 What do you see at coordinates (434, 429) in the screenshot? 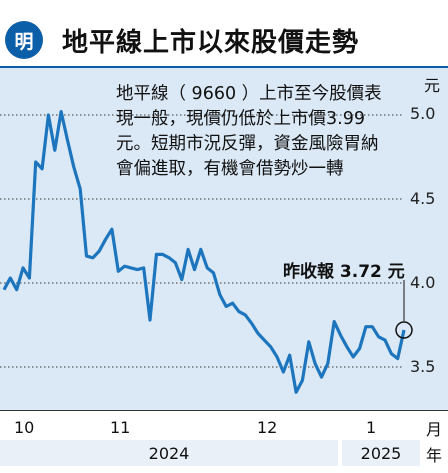
I see `x-axis-month-unit: 月` at bounding box center [434, 429].